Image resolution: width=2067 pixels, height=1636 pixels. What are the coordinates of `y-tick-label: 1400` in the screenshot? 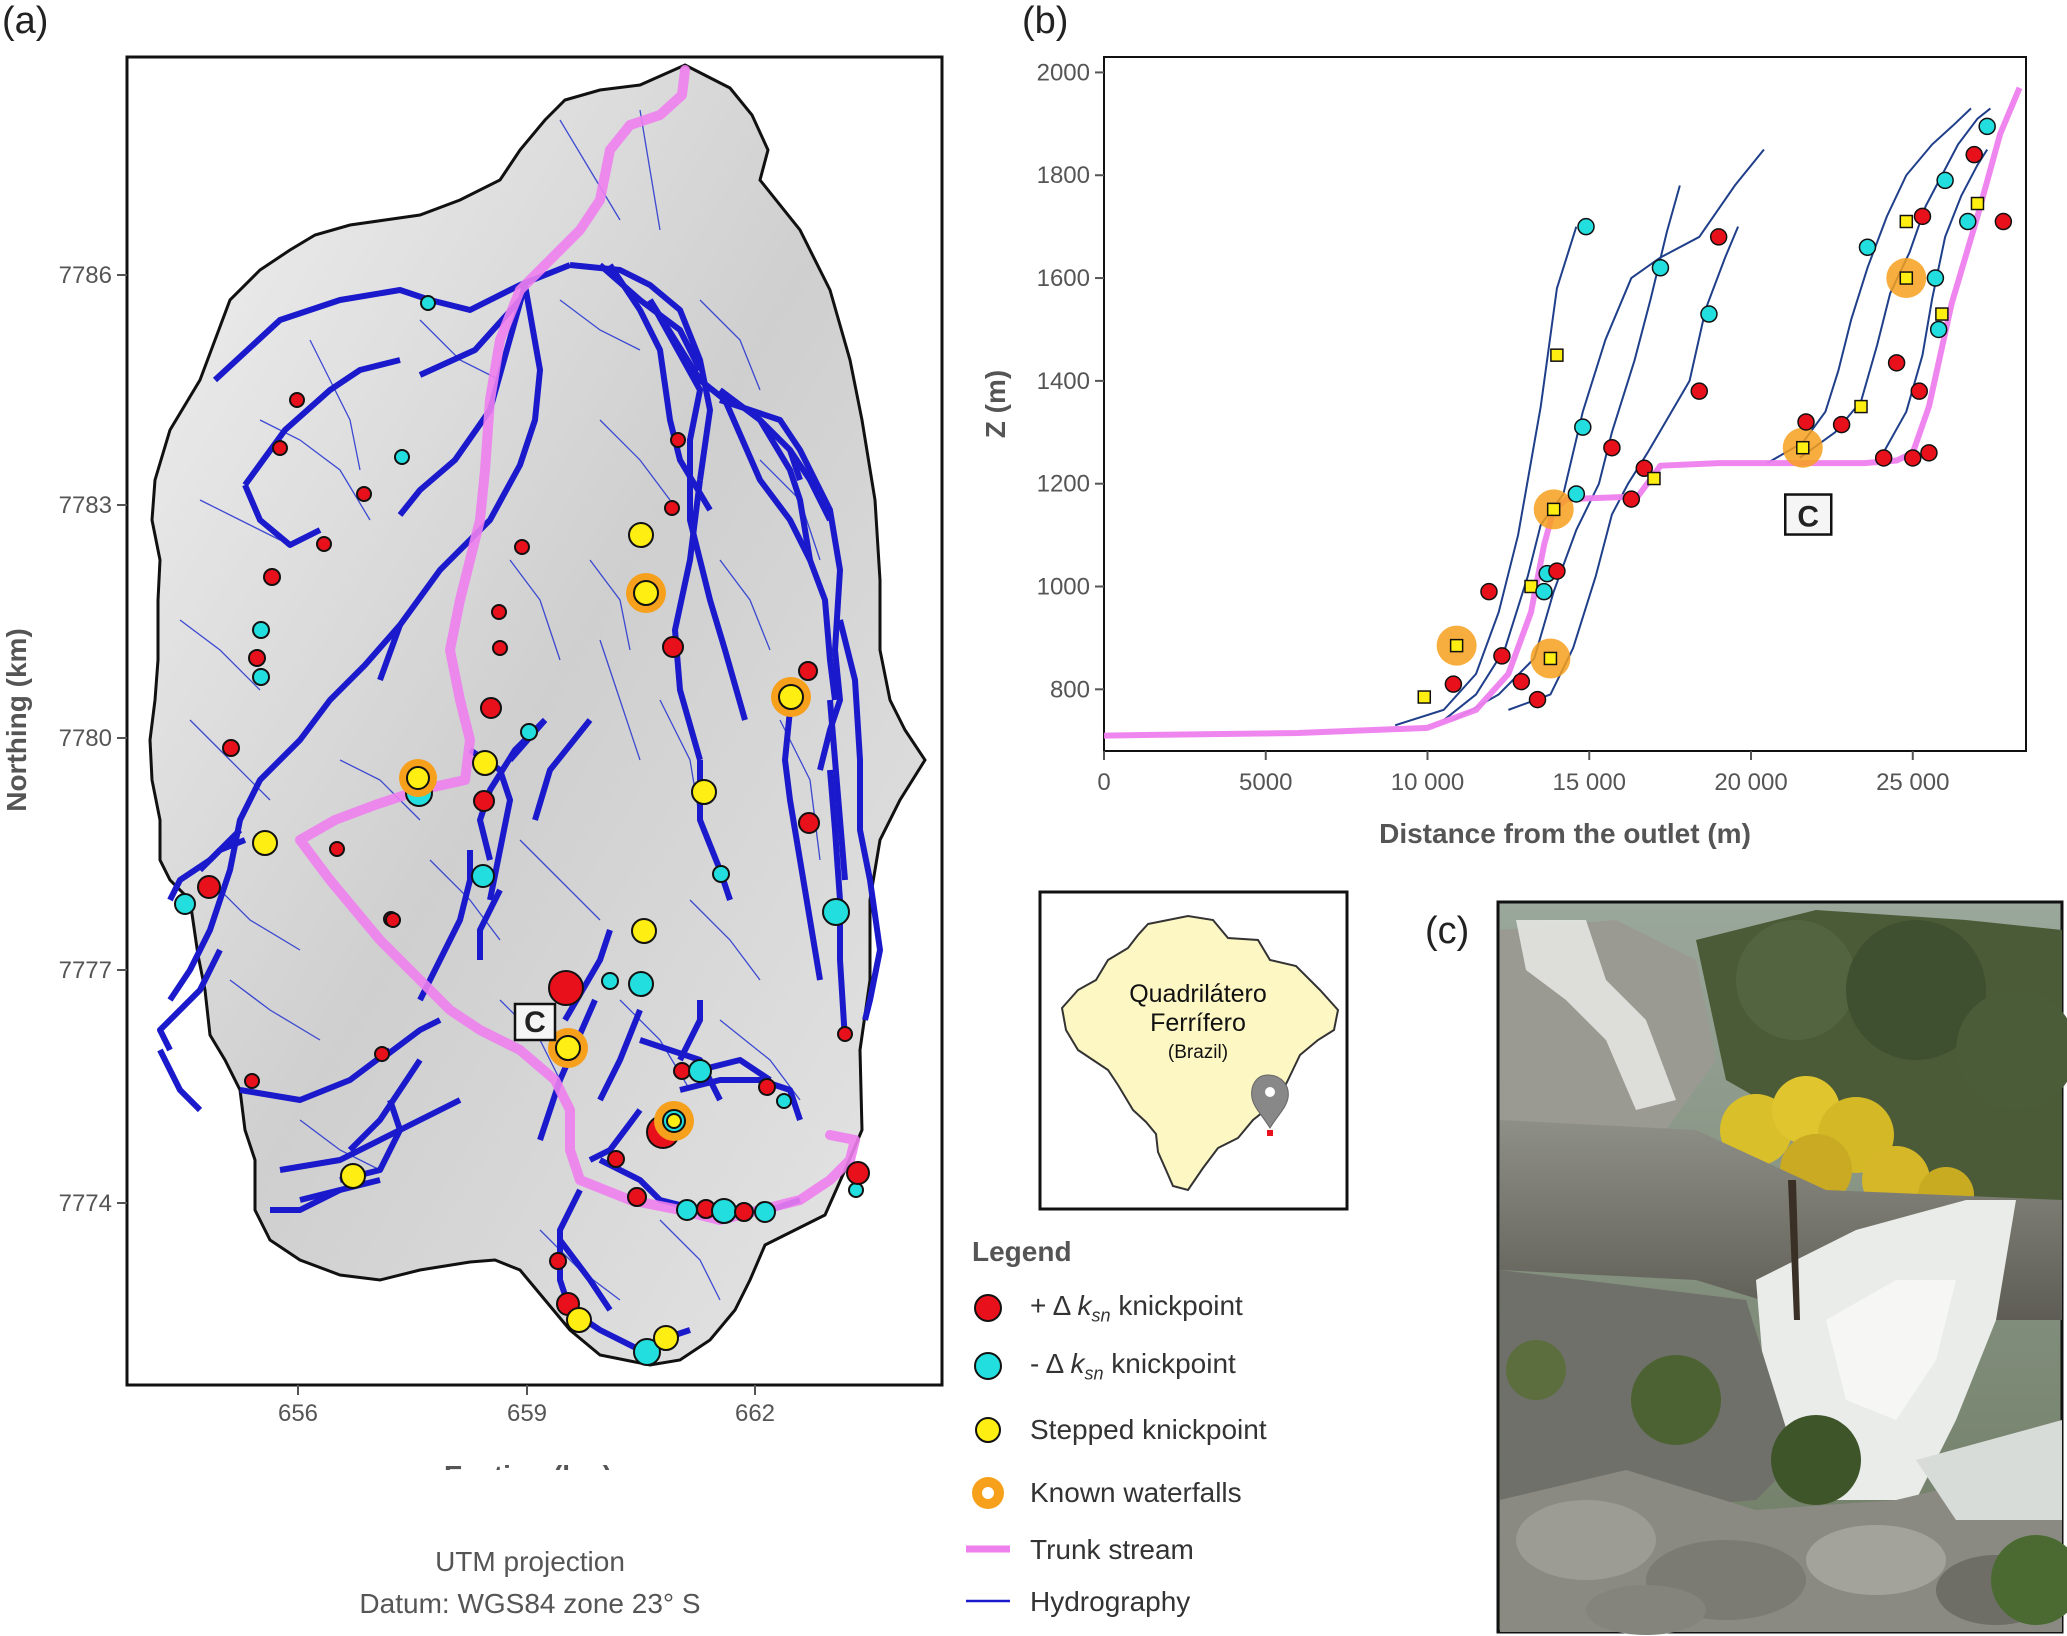 It's located at (1063, 381).